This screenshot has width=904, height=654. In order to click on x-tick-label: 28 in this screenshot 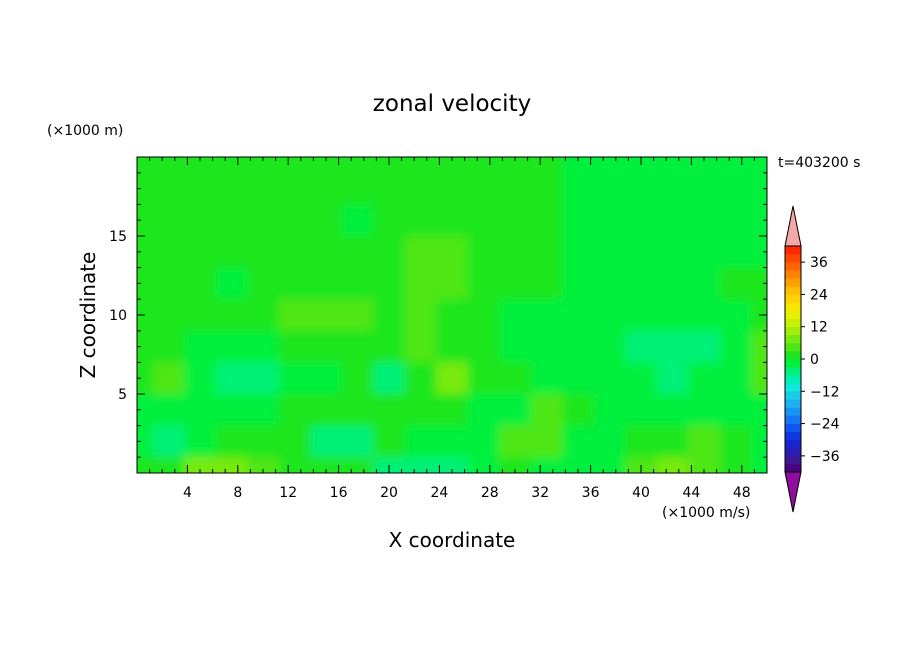, I will do `click(490, 493)`.